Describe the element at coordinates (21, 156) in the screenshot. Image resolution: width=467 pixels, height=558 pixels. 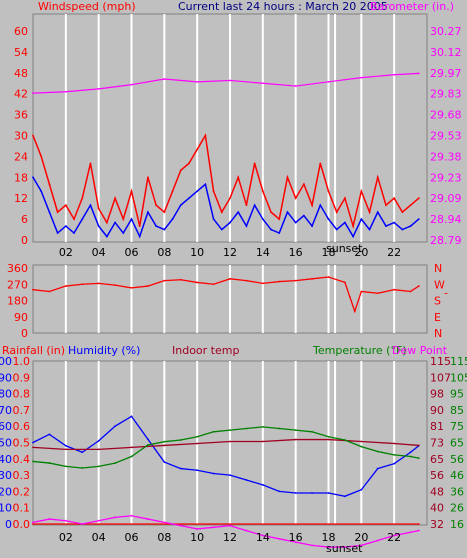
I see `windspeed-tick: 24` at that location.